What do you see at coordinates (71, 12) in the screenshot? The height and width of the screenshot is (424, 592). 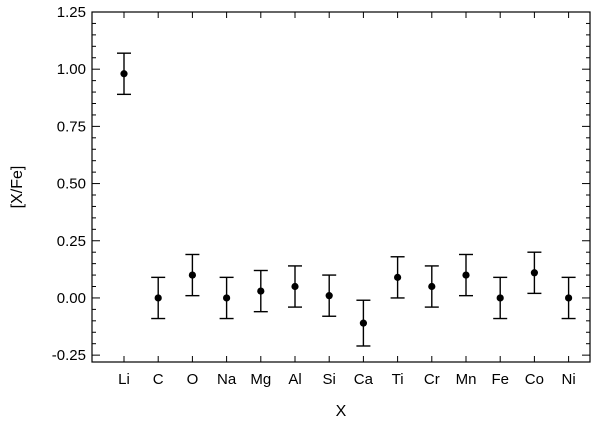 I see `y-tick-label: 1.25` at bounding box center [71, 12].